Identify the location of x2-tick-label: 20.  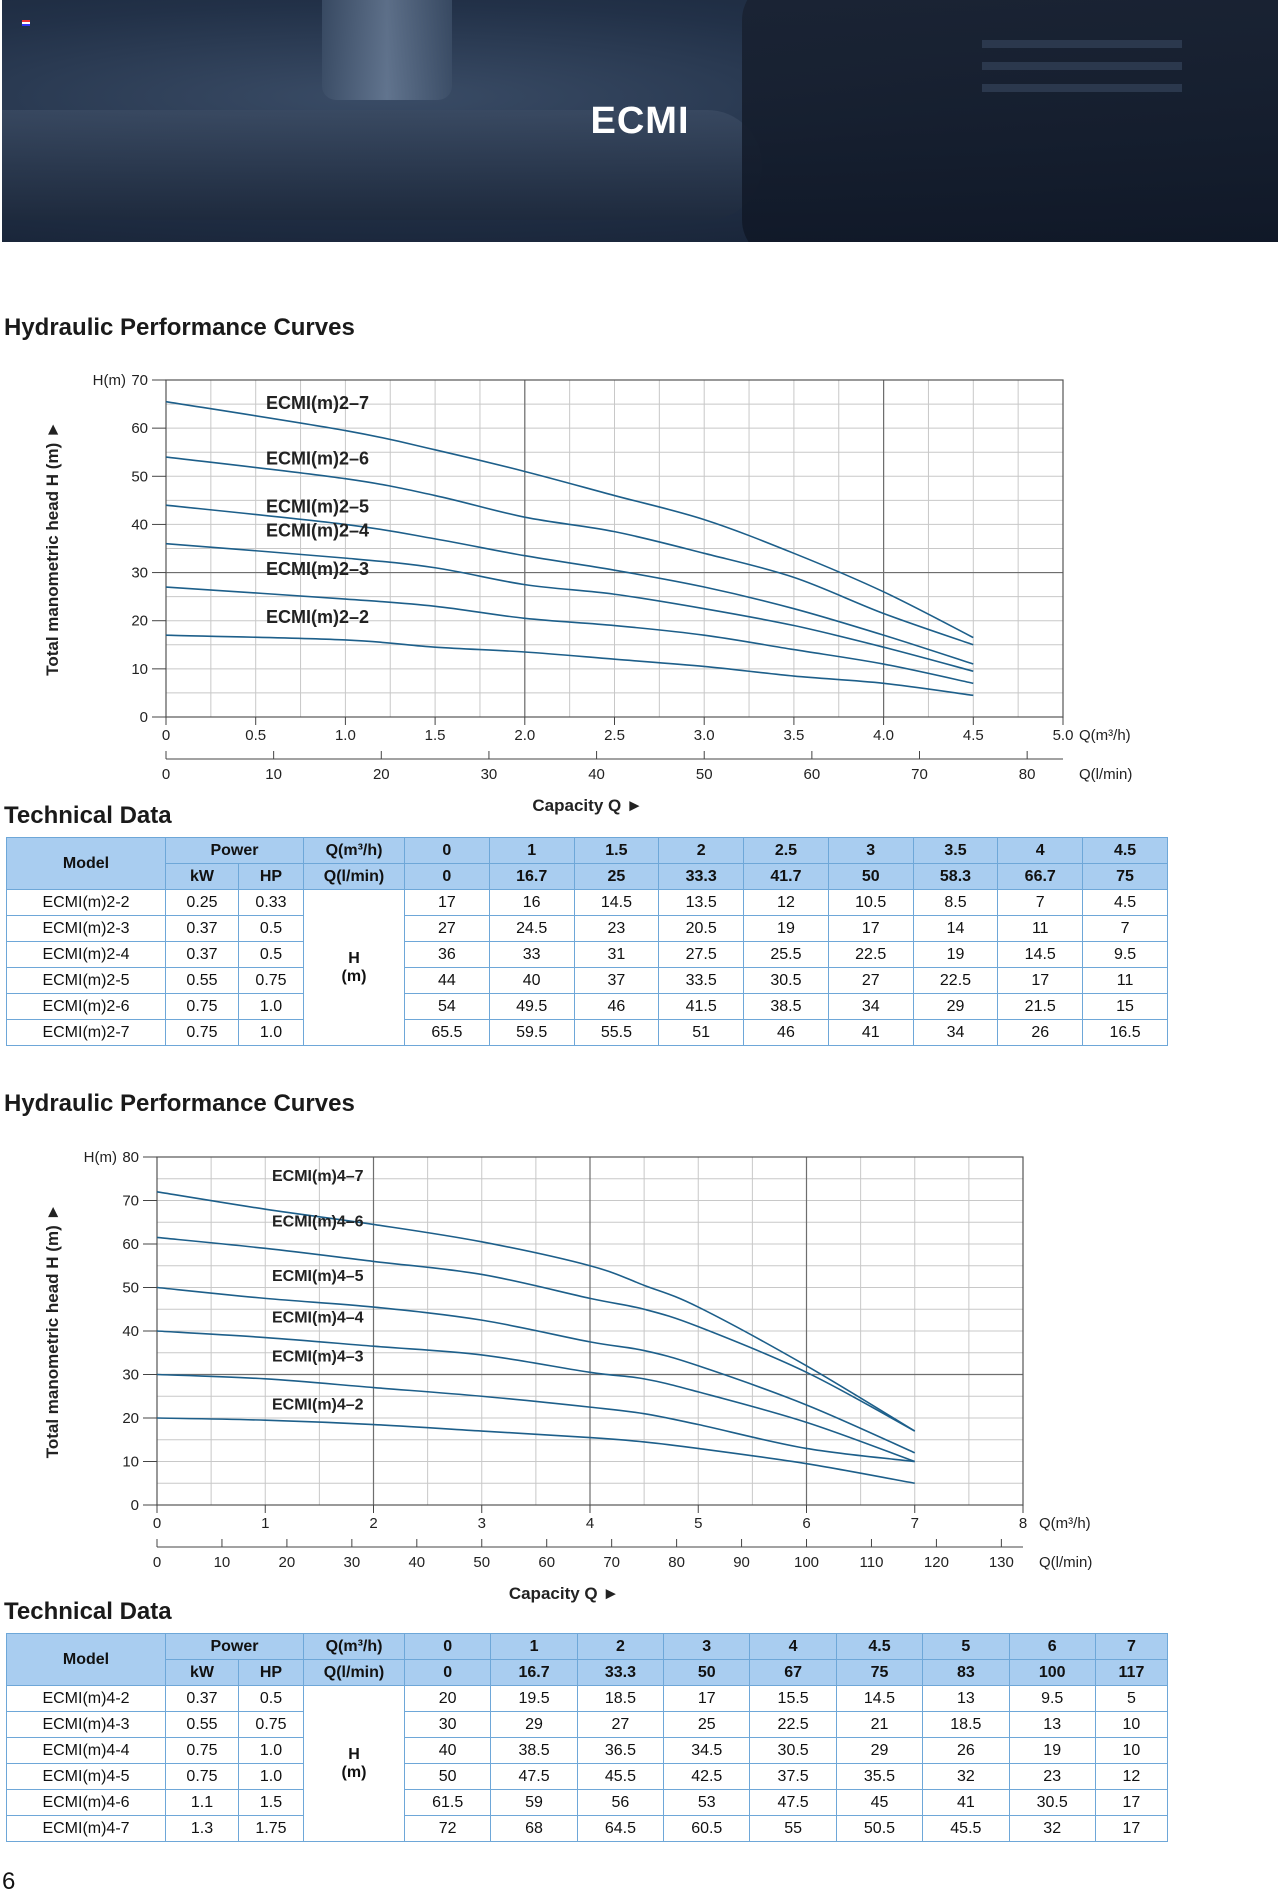
(287, 1562).